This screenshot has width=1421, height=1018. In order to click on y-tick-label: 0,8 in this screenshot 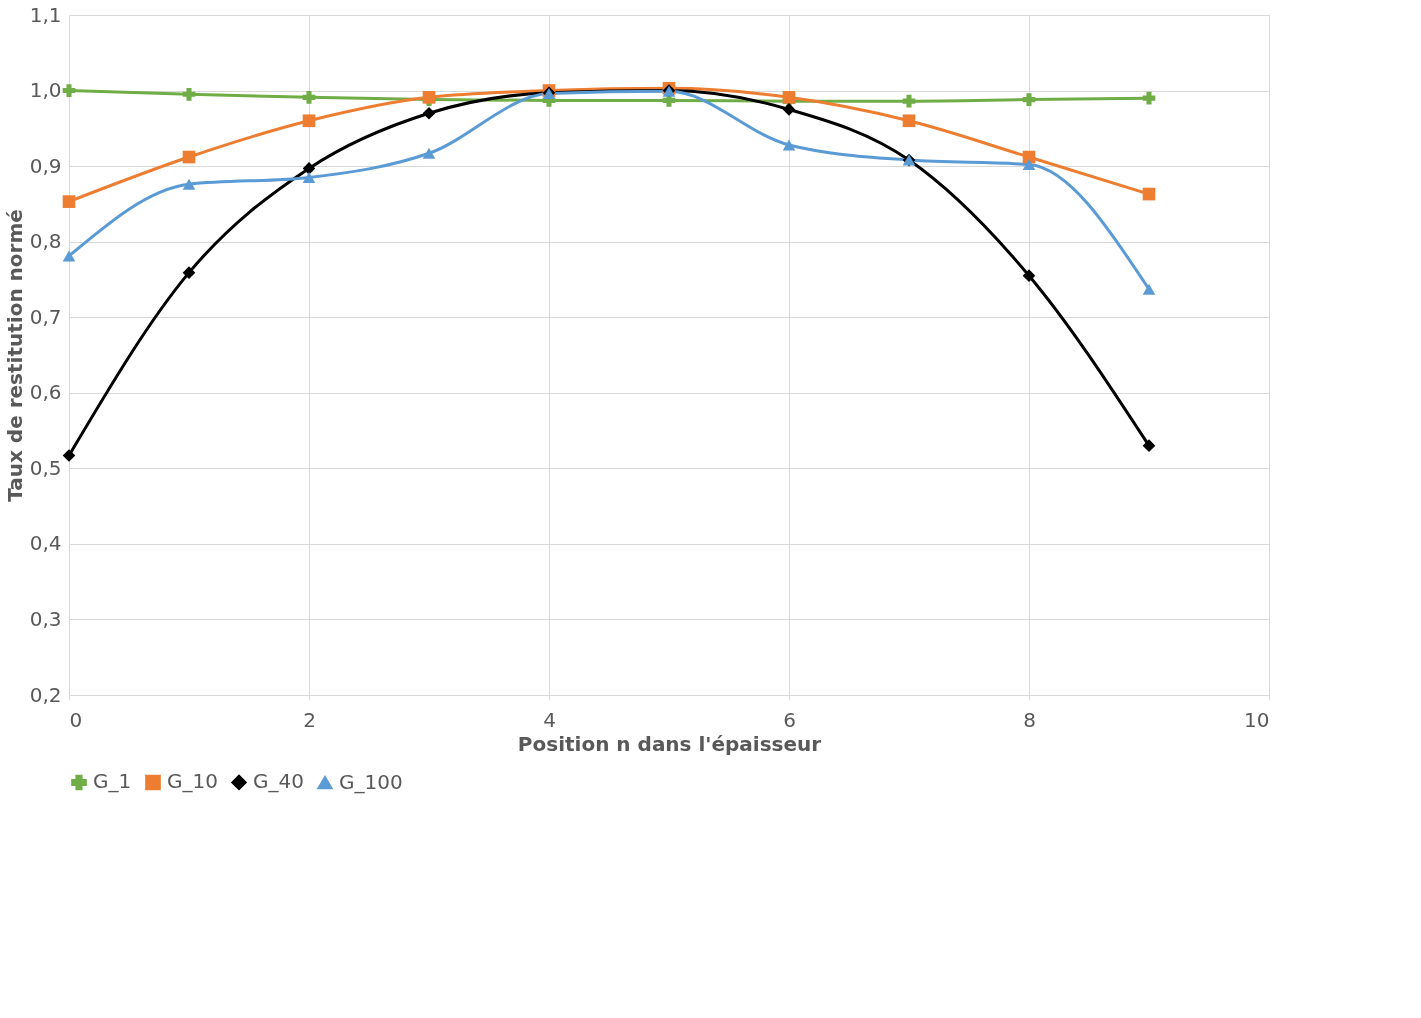, I will do `click(45, 241)`.